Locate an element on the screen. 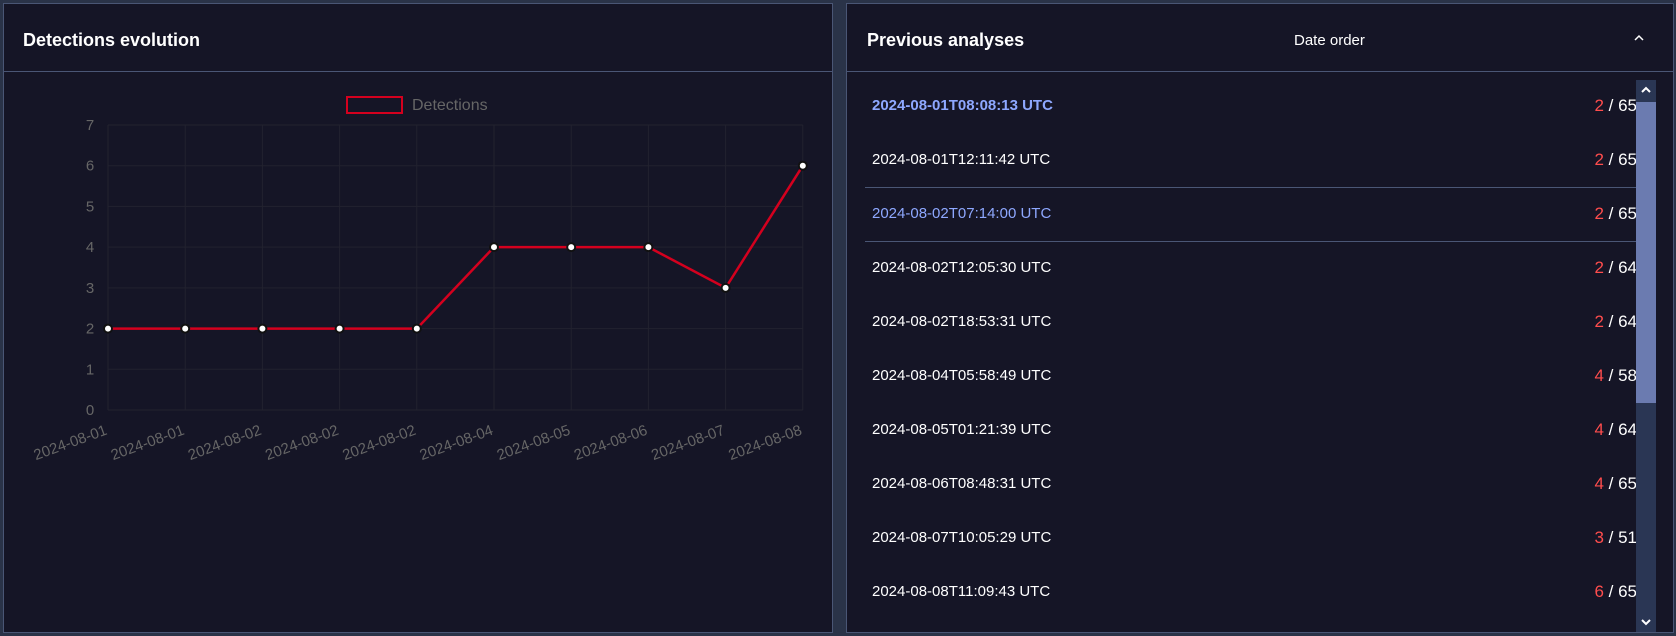 Image resolution: width=1676 pixels, height=636 pixels. x-tick-label: 2024-08-04 is located at coordinates (456, 443).